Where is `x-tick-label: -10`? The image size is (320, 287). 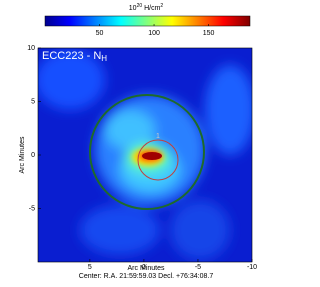
x-tick-label: -10 is located at coordinates (252, 267).